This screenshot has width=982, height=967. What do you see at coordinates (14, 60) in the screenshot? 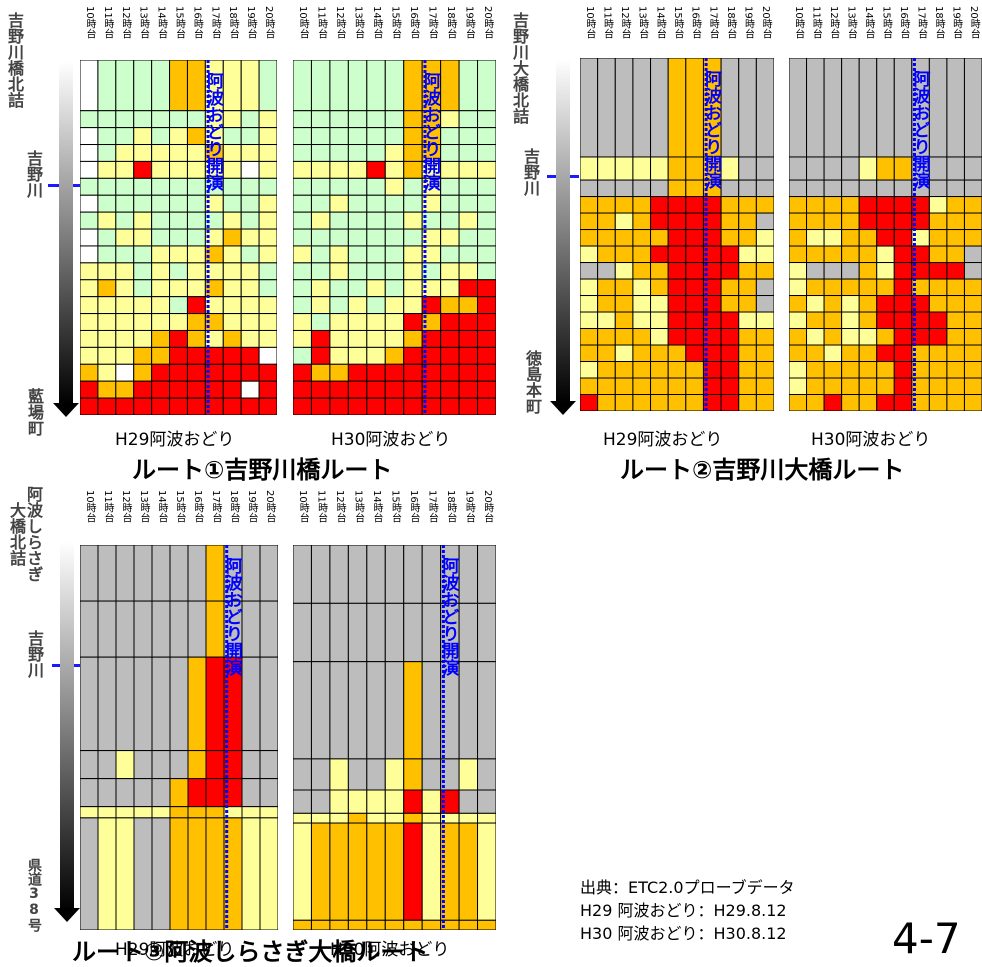
I see `route1-start-label-text: 吉野川橋北詰` at bounding box center [14, 60].